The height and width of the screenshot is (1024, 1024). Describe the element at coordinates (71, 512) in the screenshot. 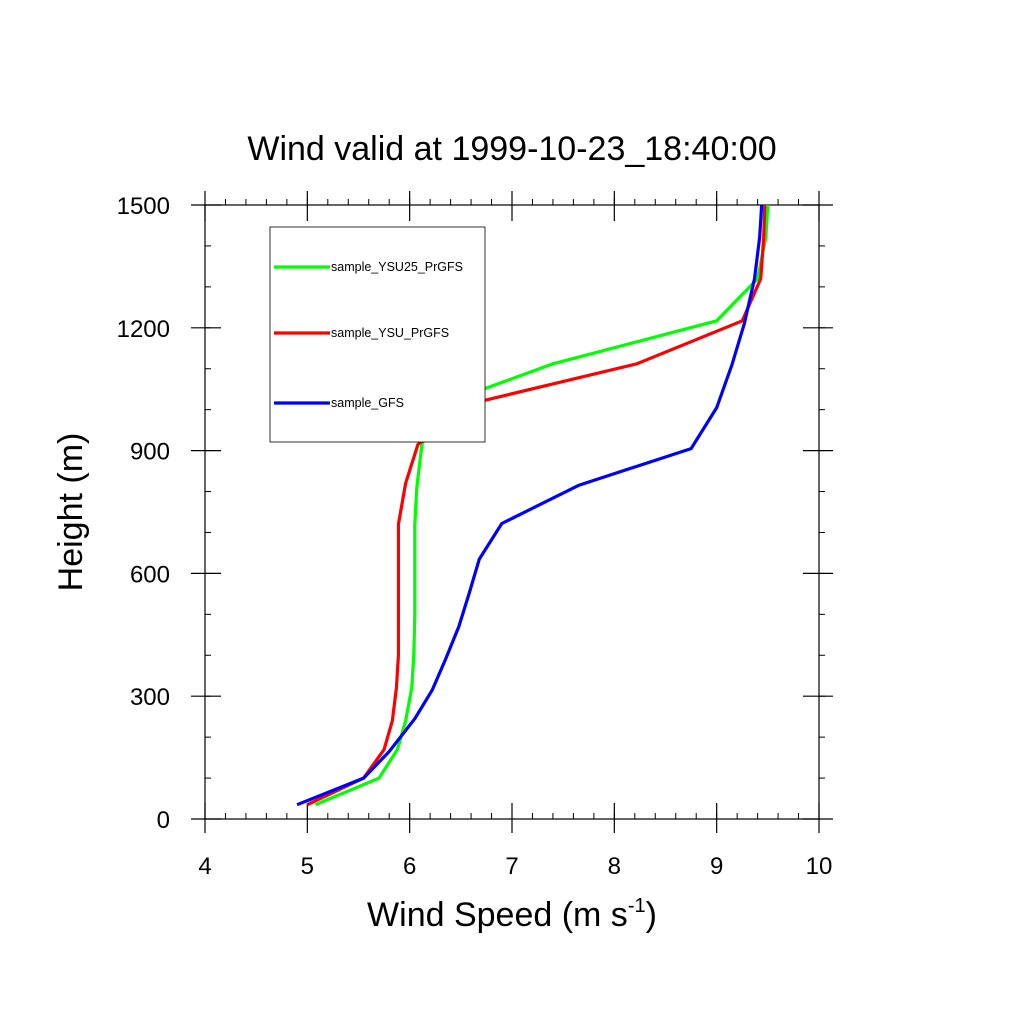

I see `y-axis-label: Height (m)` at that location.